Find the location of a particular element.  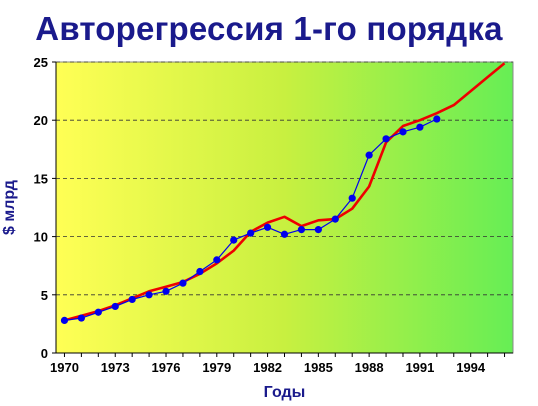

data-point-1975 is located at coordinates (149, 295).